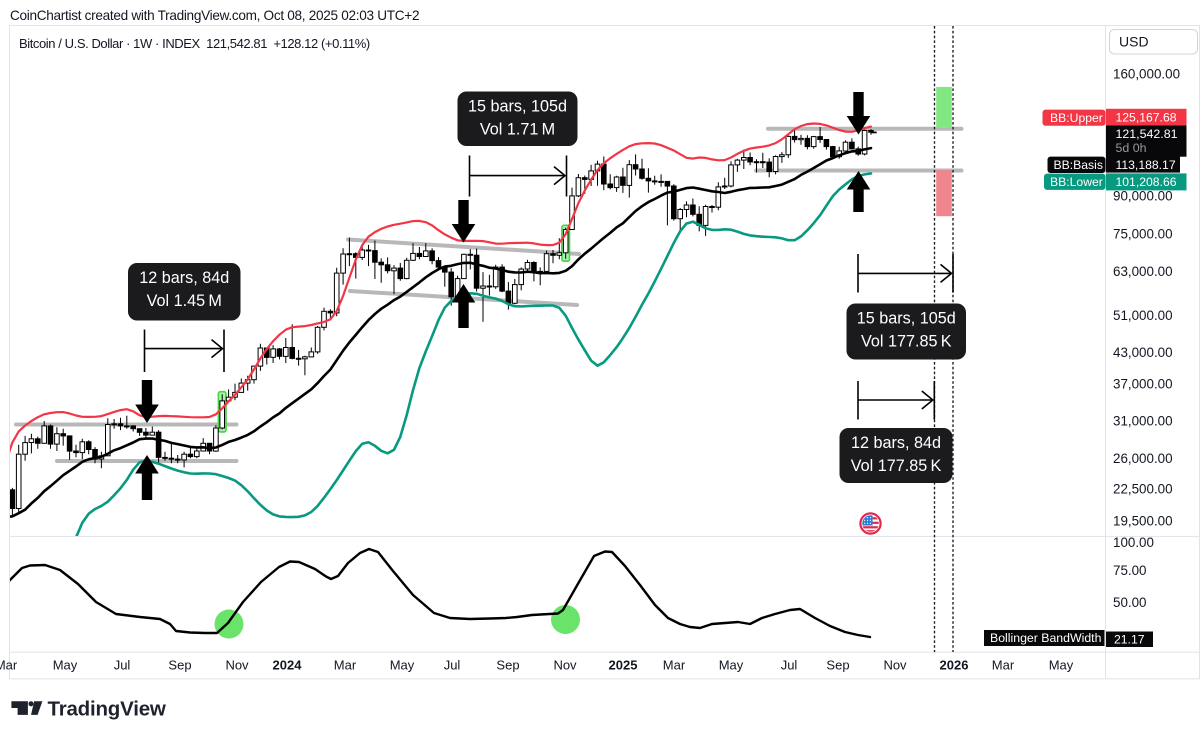 The image size is (1200, 739). What do you see at coordinates (1076, 118) in the screenshot?
I see `svg-text: BB:Upper` at bounding box center [1076, 118].